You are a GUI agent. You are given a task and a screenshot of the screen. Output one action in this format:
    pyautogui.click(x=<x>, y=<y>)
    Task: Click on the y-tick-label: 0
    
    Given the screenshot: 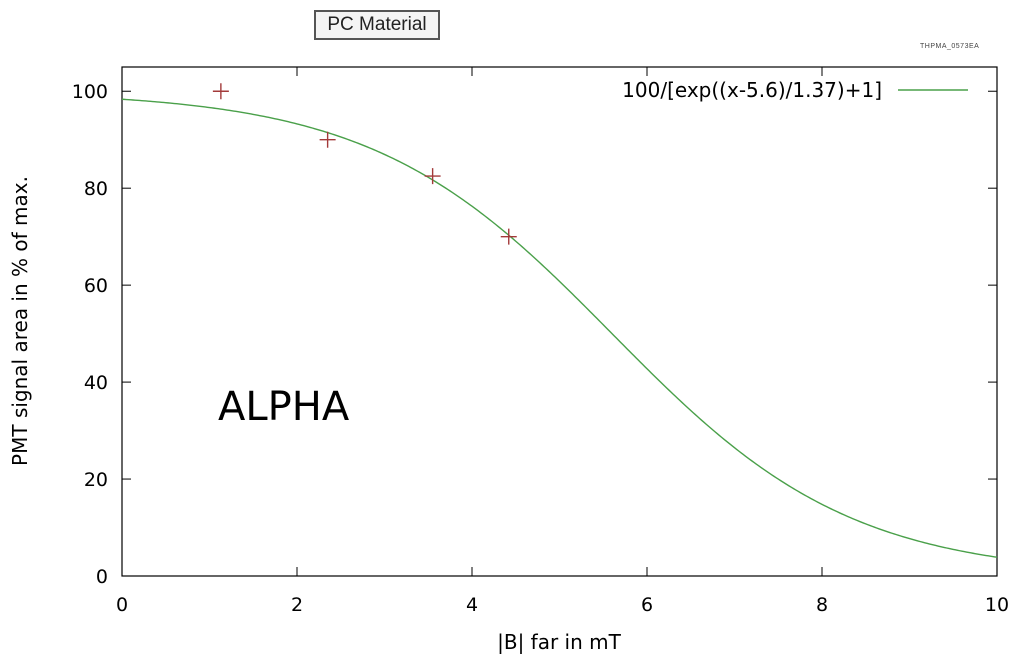 What is the action you would take?
    pyautogui.click(x=102, y=577)
    